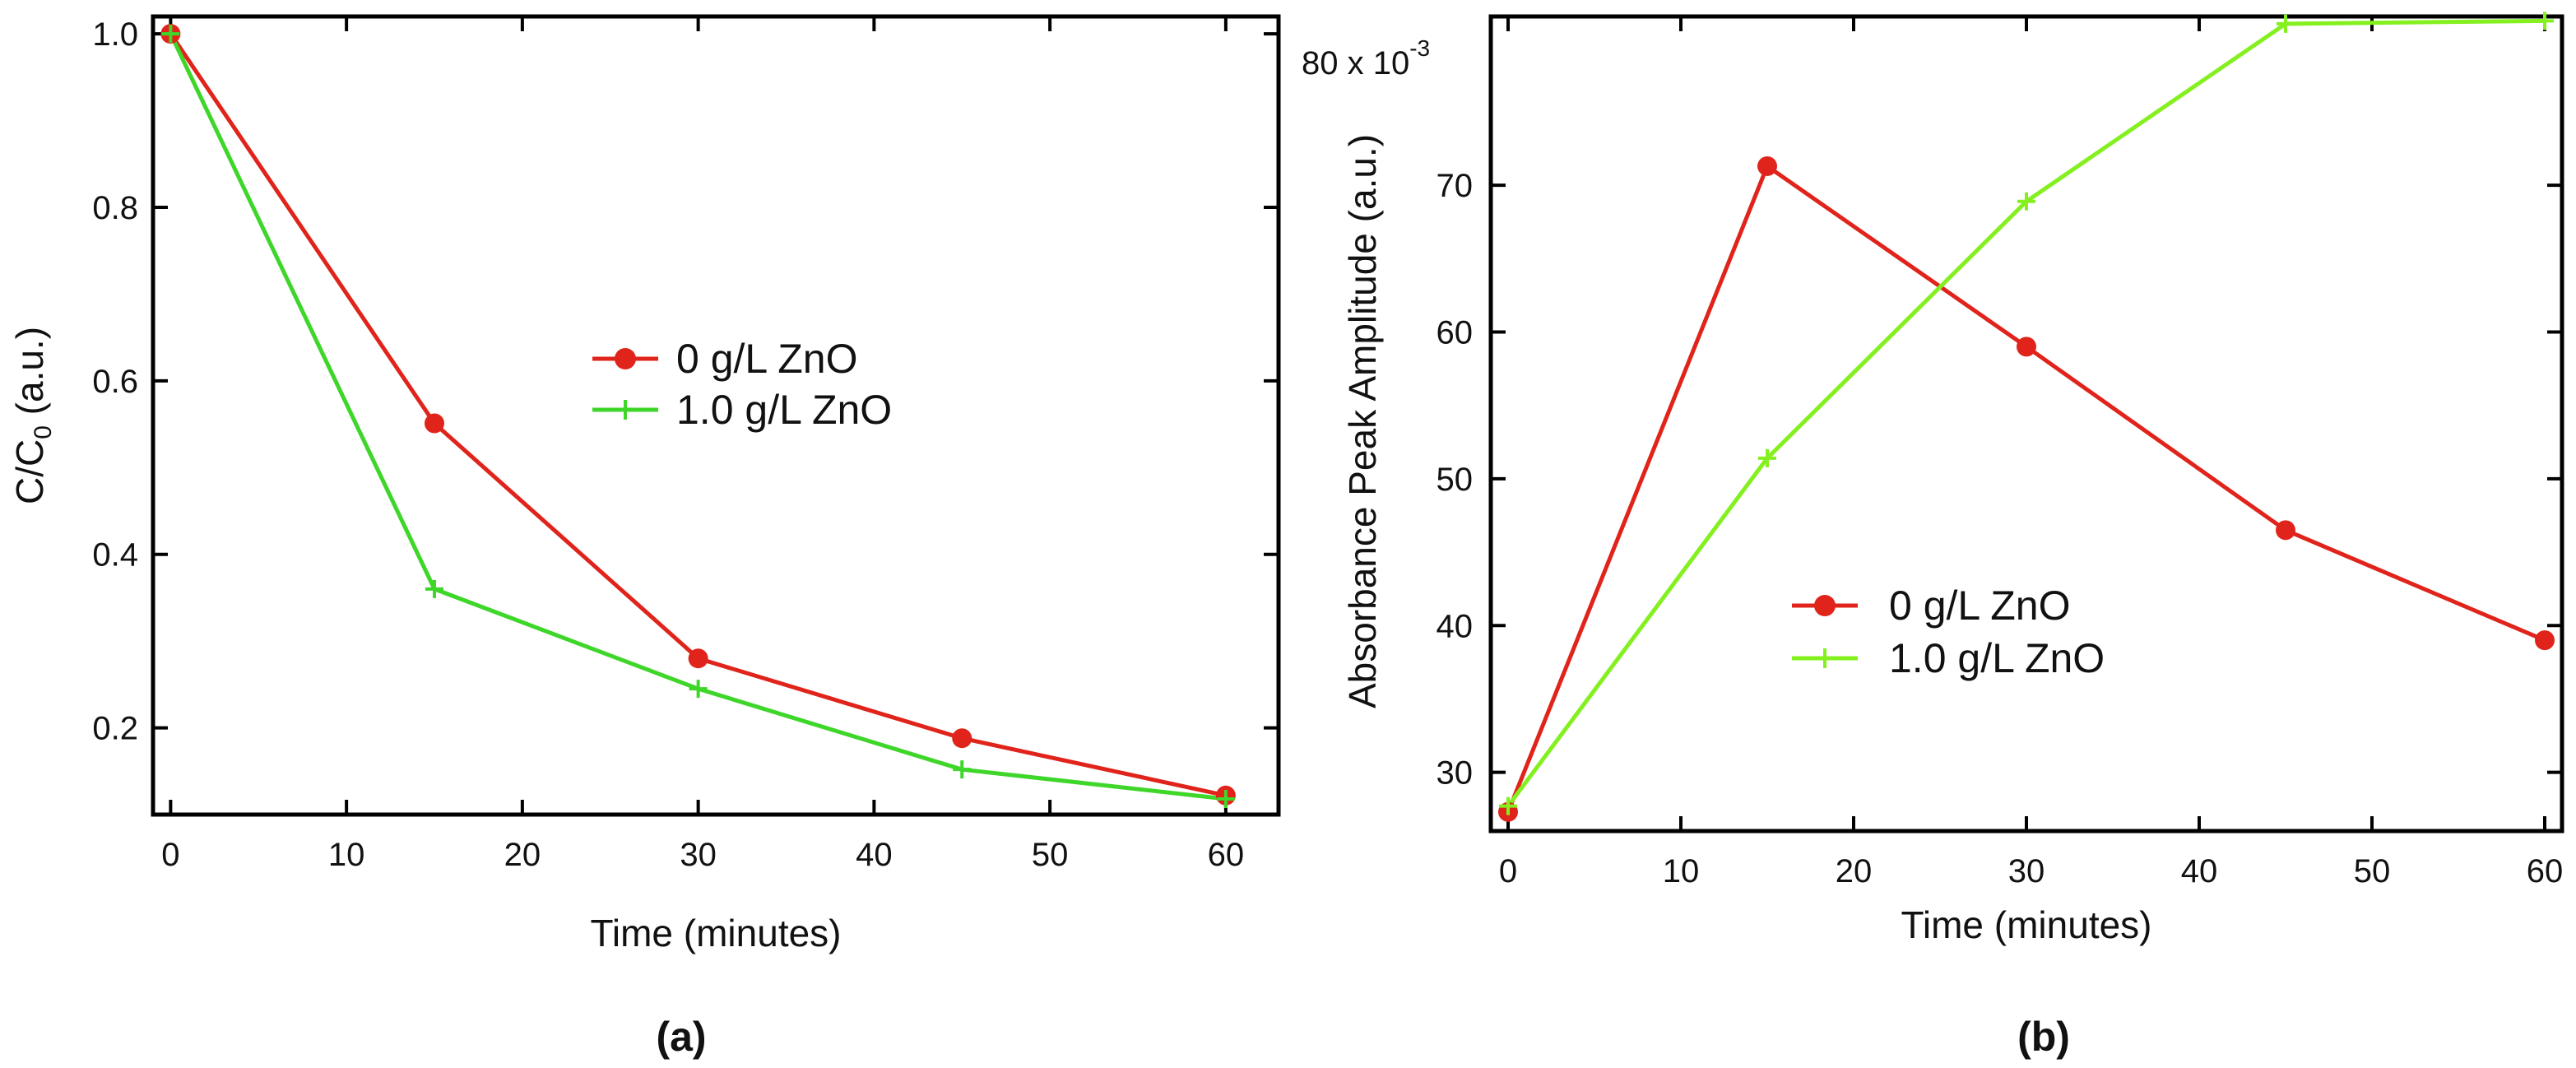  I want to click on y-tick-labels: 30 40 50 60 70, so click(1455, 480).